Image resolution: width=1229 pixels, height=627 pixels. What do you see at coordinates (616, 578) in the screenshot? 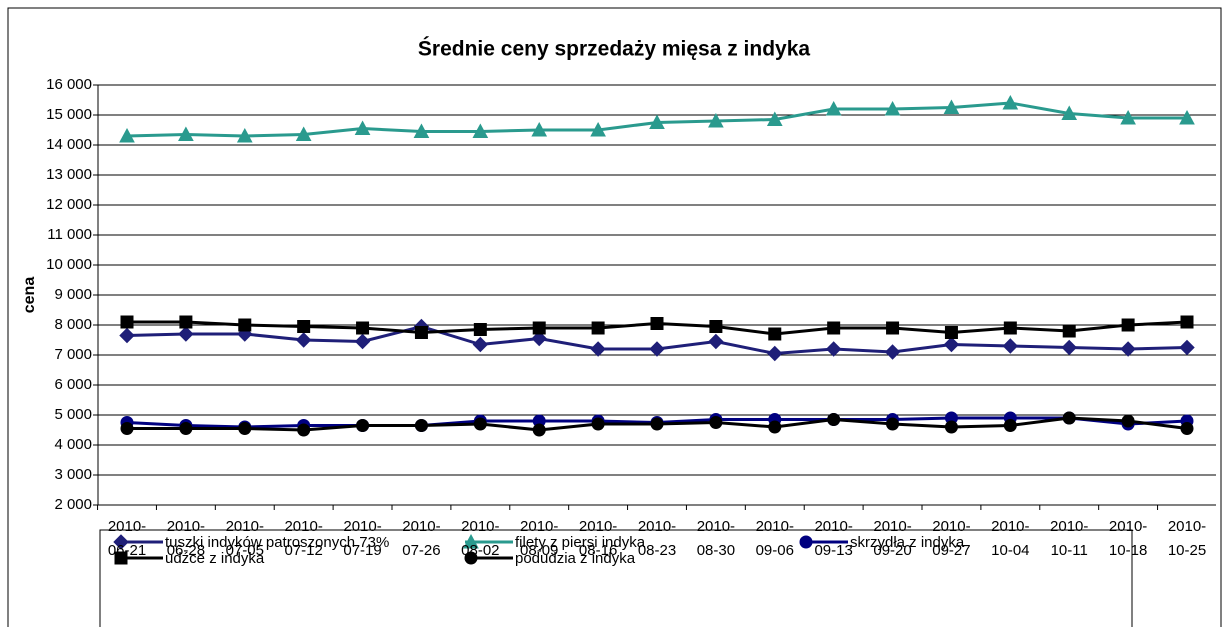
I see `legend` at bounding box center [616, 578].